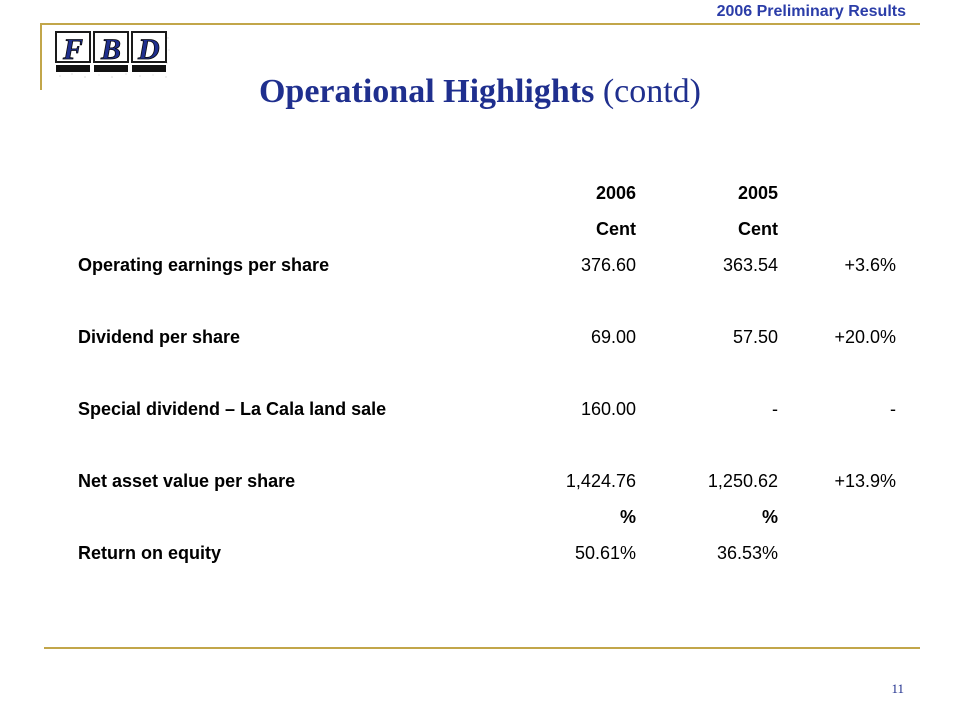 The width and height of the screenshot is (960, 720). What do you see at coordinates (608, 408) in the screenshot?
I see `value-2006: 160.00` at bounding box center [608, 408].